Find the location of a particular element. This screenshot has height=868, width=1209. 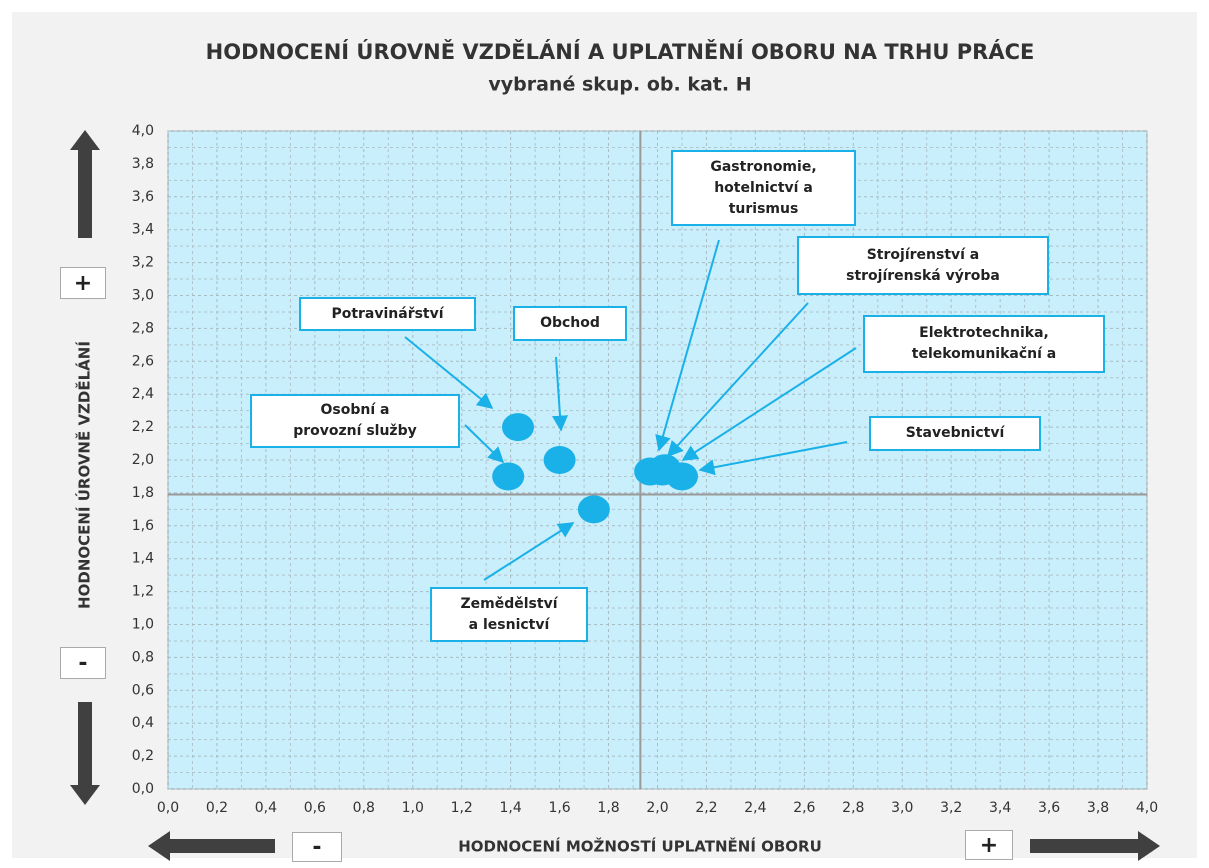

x-tick-label: 3,4 is located at coordinates (1000, 808).